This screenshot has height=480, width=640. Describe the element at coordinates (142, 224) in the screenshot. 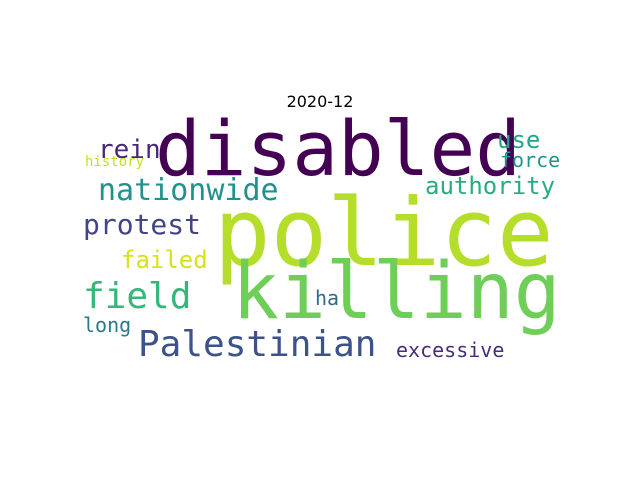

I see `word-protest: protest` at that location.